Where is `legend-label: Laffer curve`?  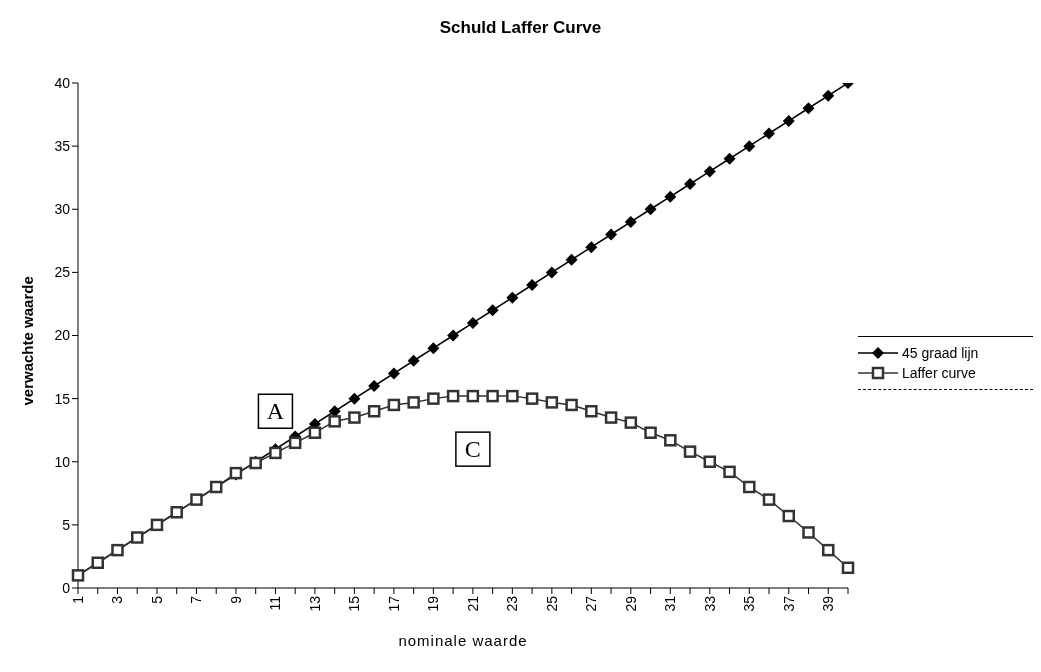
legend-label: Laffer curve is located at coordinates (939, 373).